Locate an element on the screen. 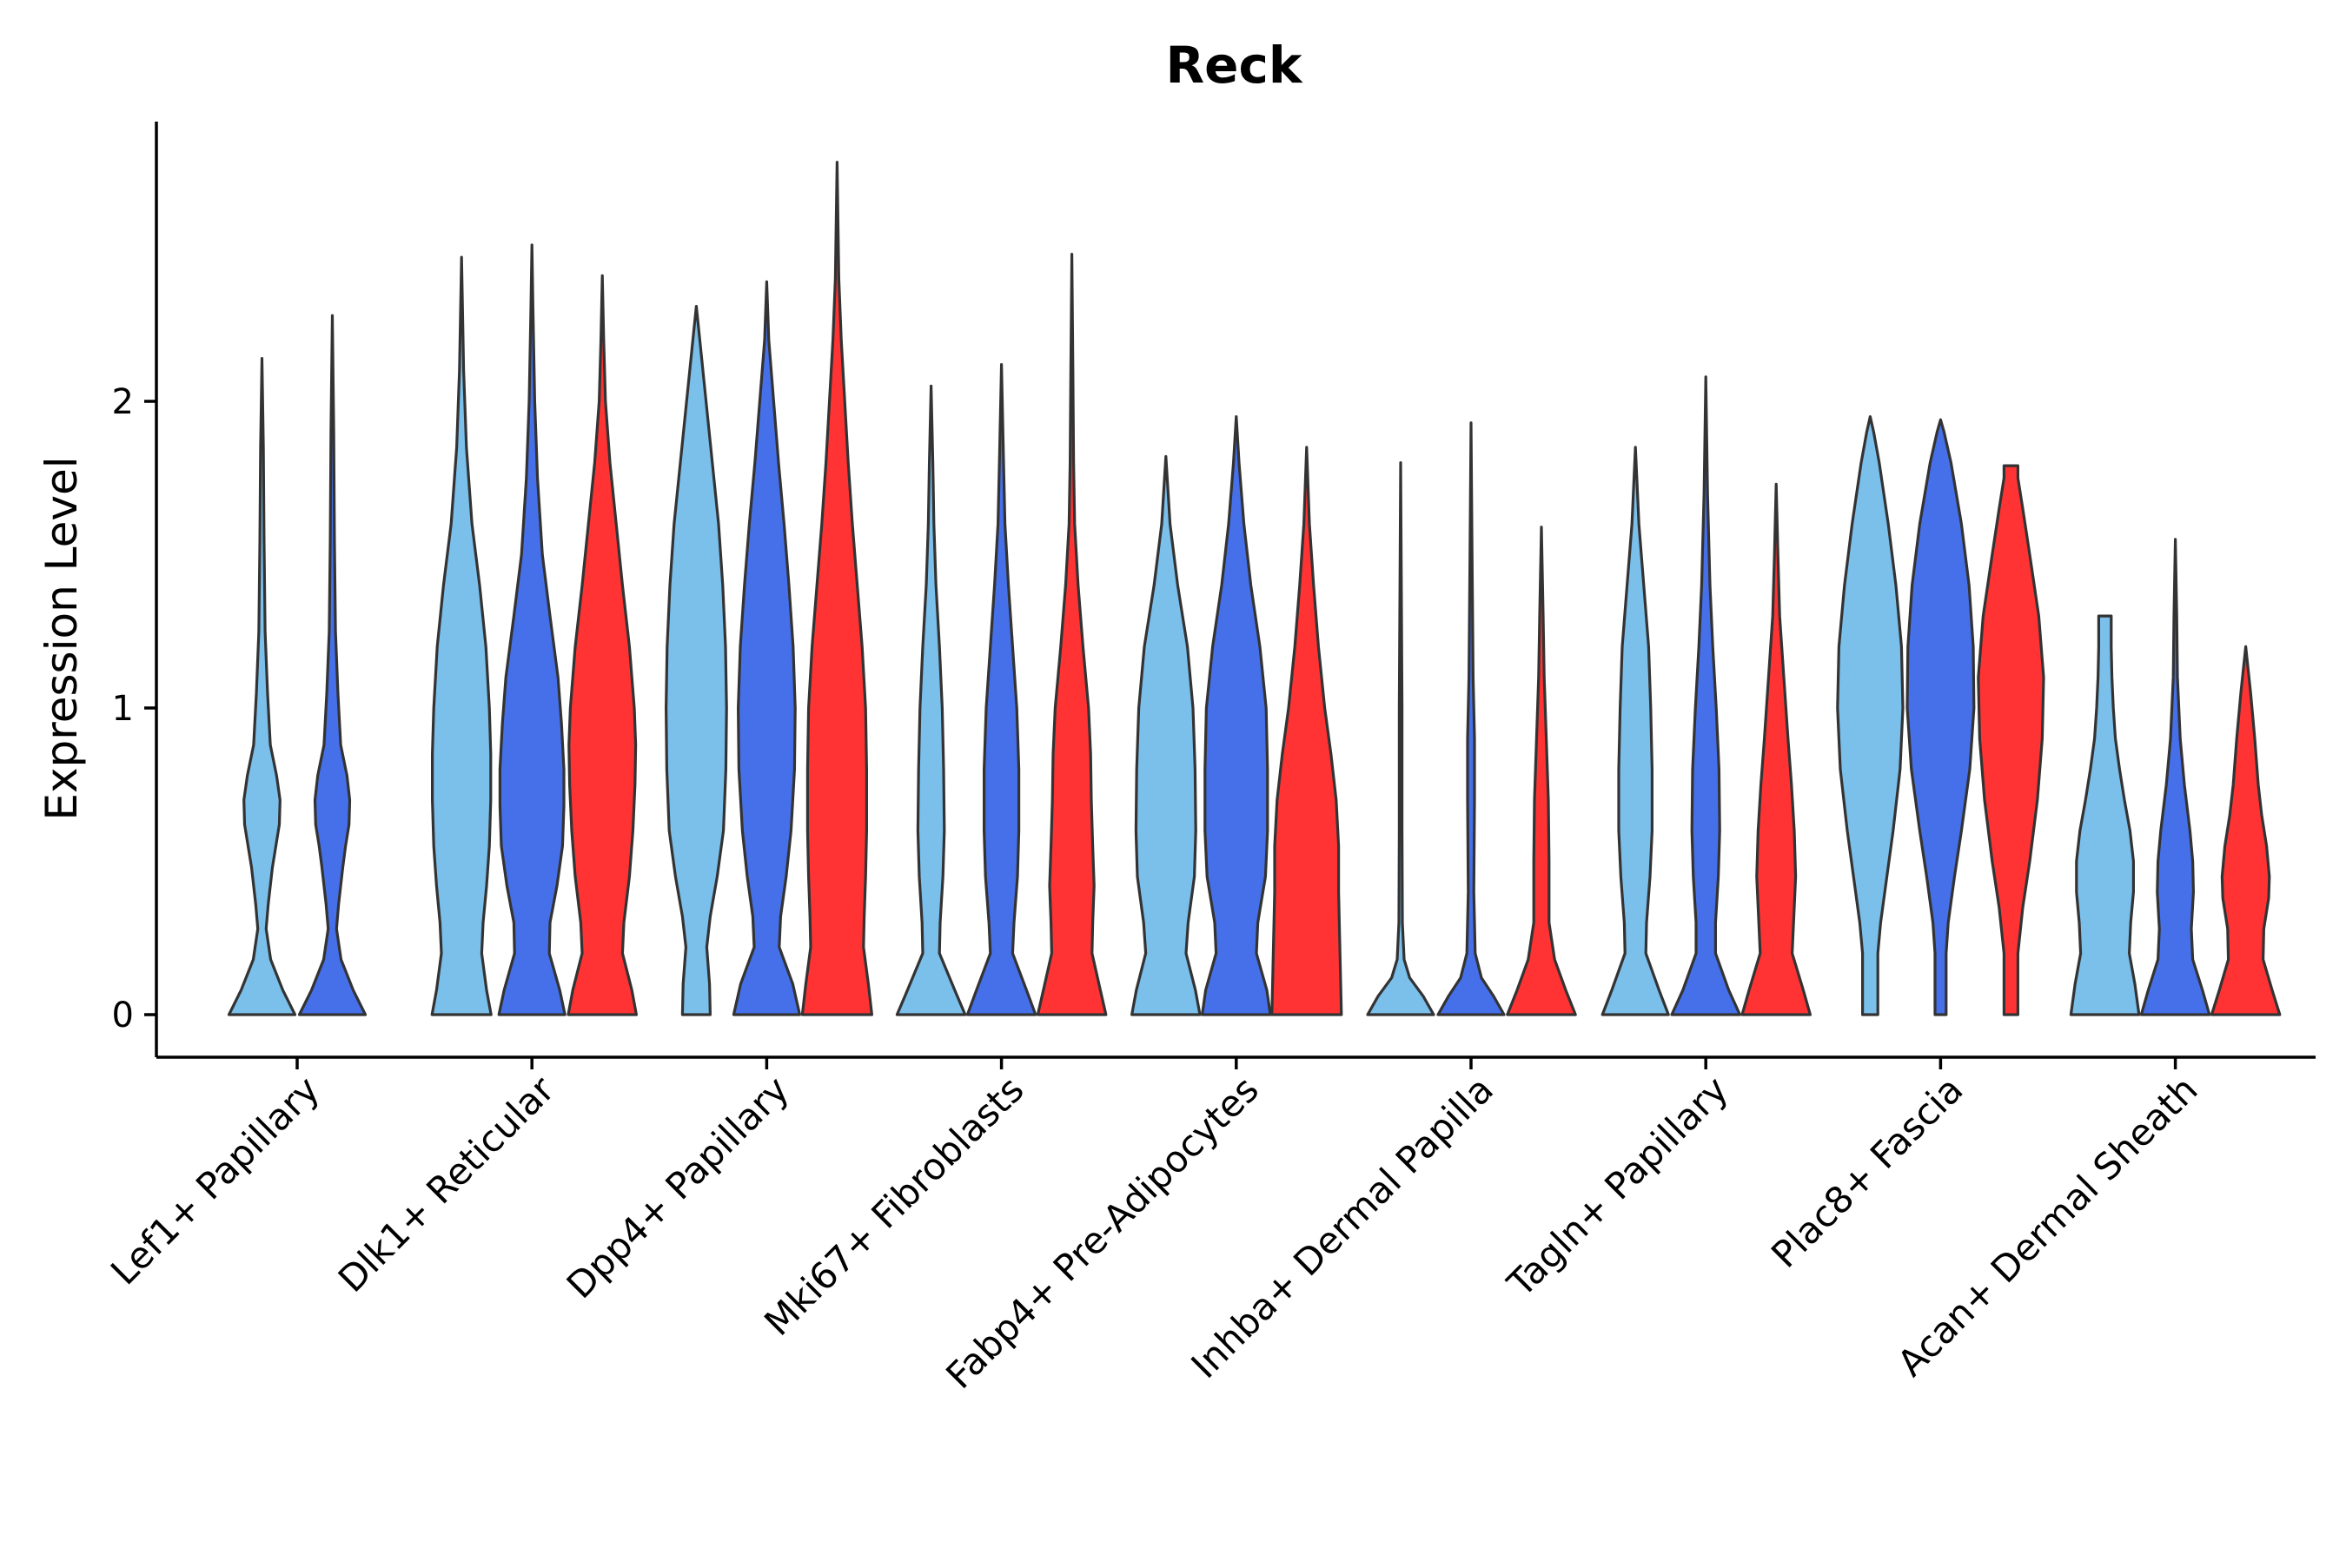  y-axis-label: Expression Level is located at coordinates (62, 638).